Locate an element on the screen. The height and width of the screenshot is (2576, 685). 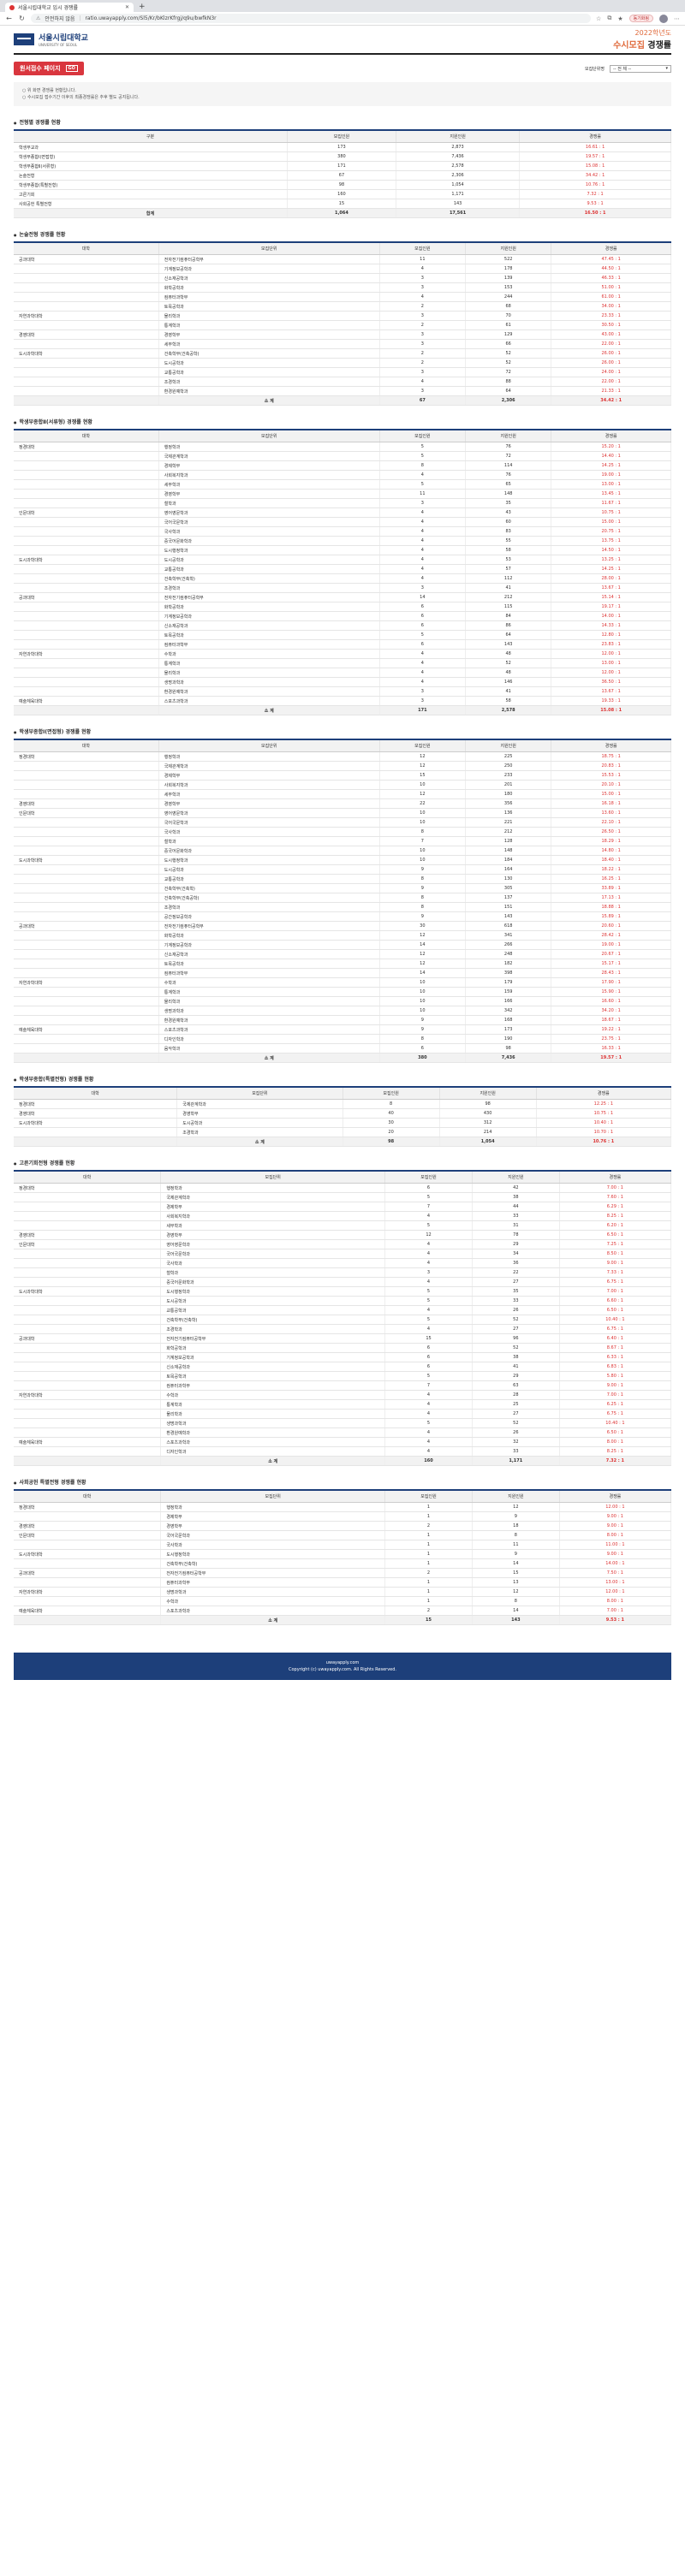
table-row: 철학과 3 22 7.33 : 1 is located at coordinates (343, 1272).